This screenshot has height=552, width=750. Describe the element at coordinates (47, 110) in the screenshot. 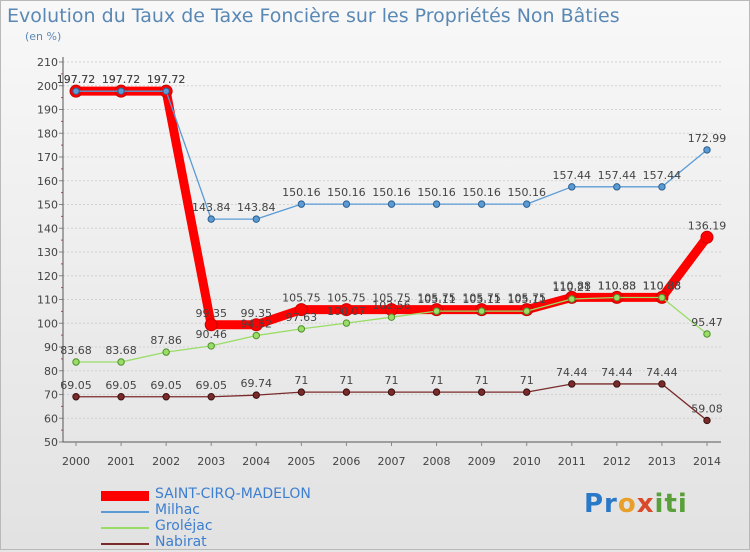

I see `y-tick-label: 190` at that location.